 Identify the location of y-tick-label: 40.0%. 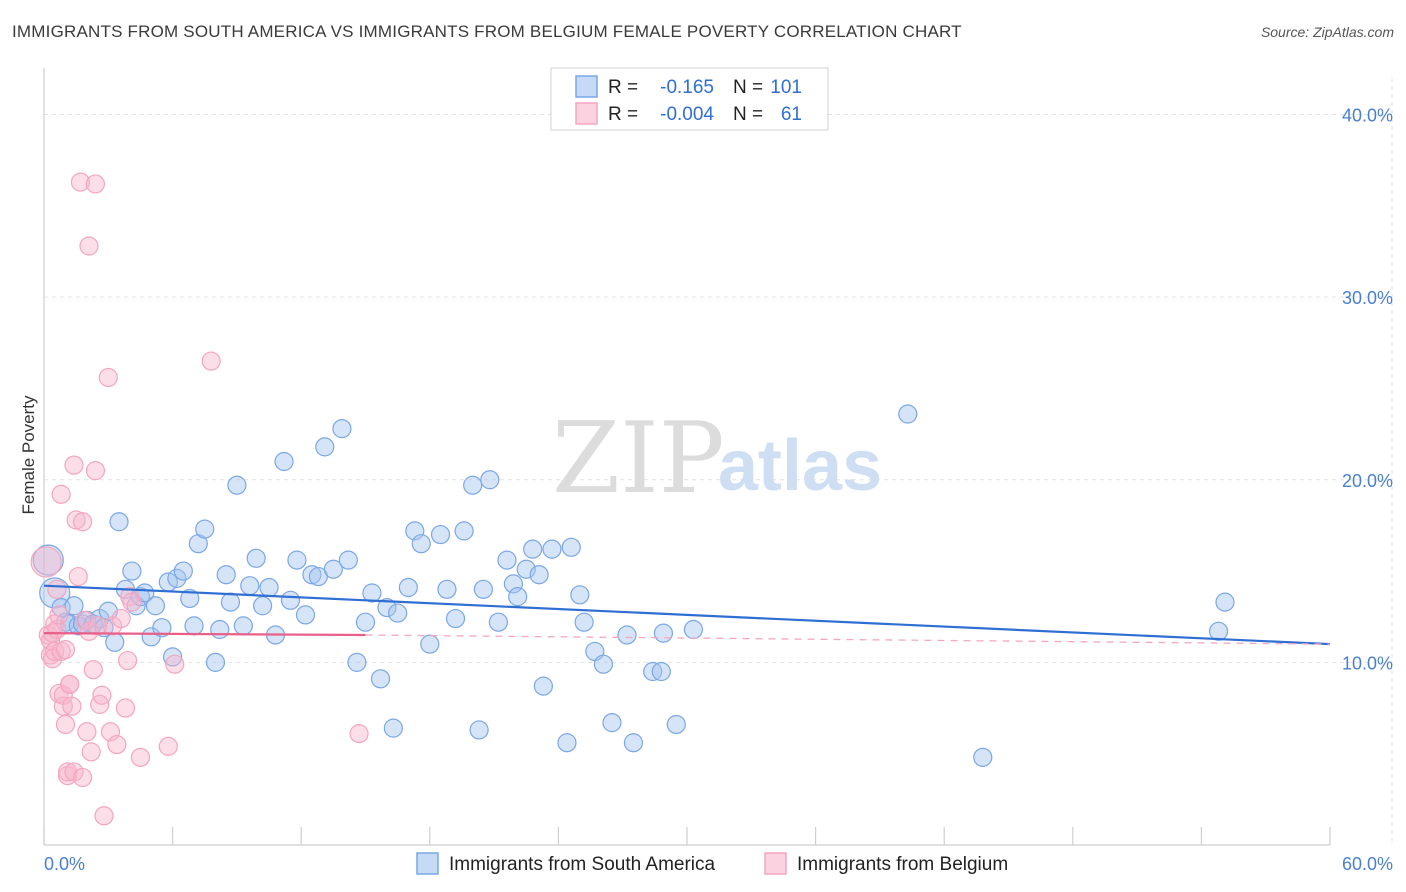
(1367, 116).